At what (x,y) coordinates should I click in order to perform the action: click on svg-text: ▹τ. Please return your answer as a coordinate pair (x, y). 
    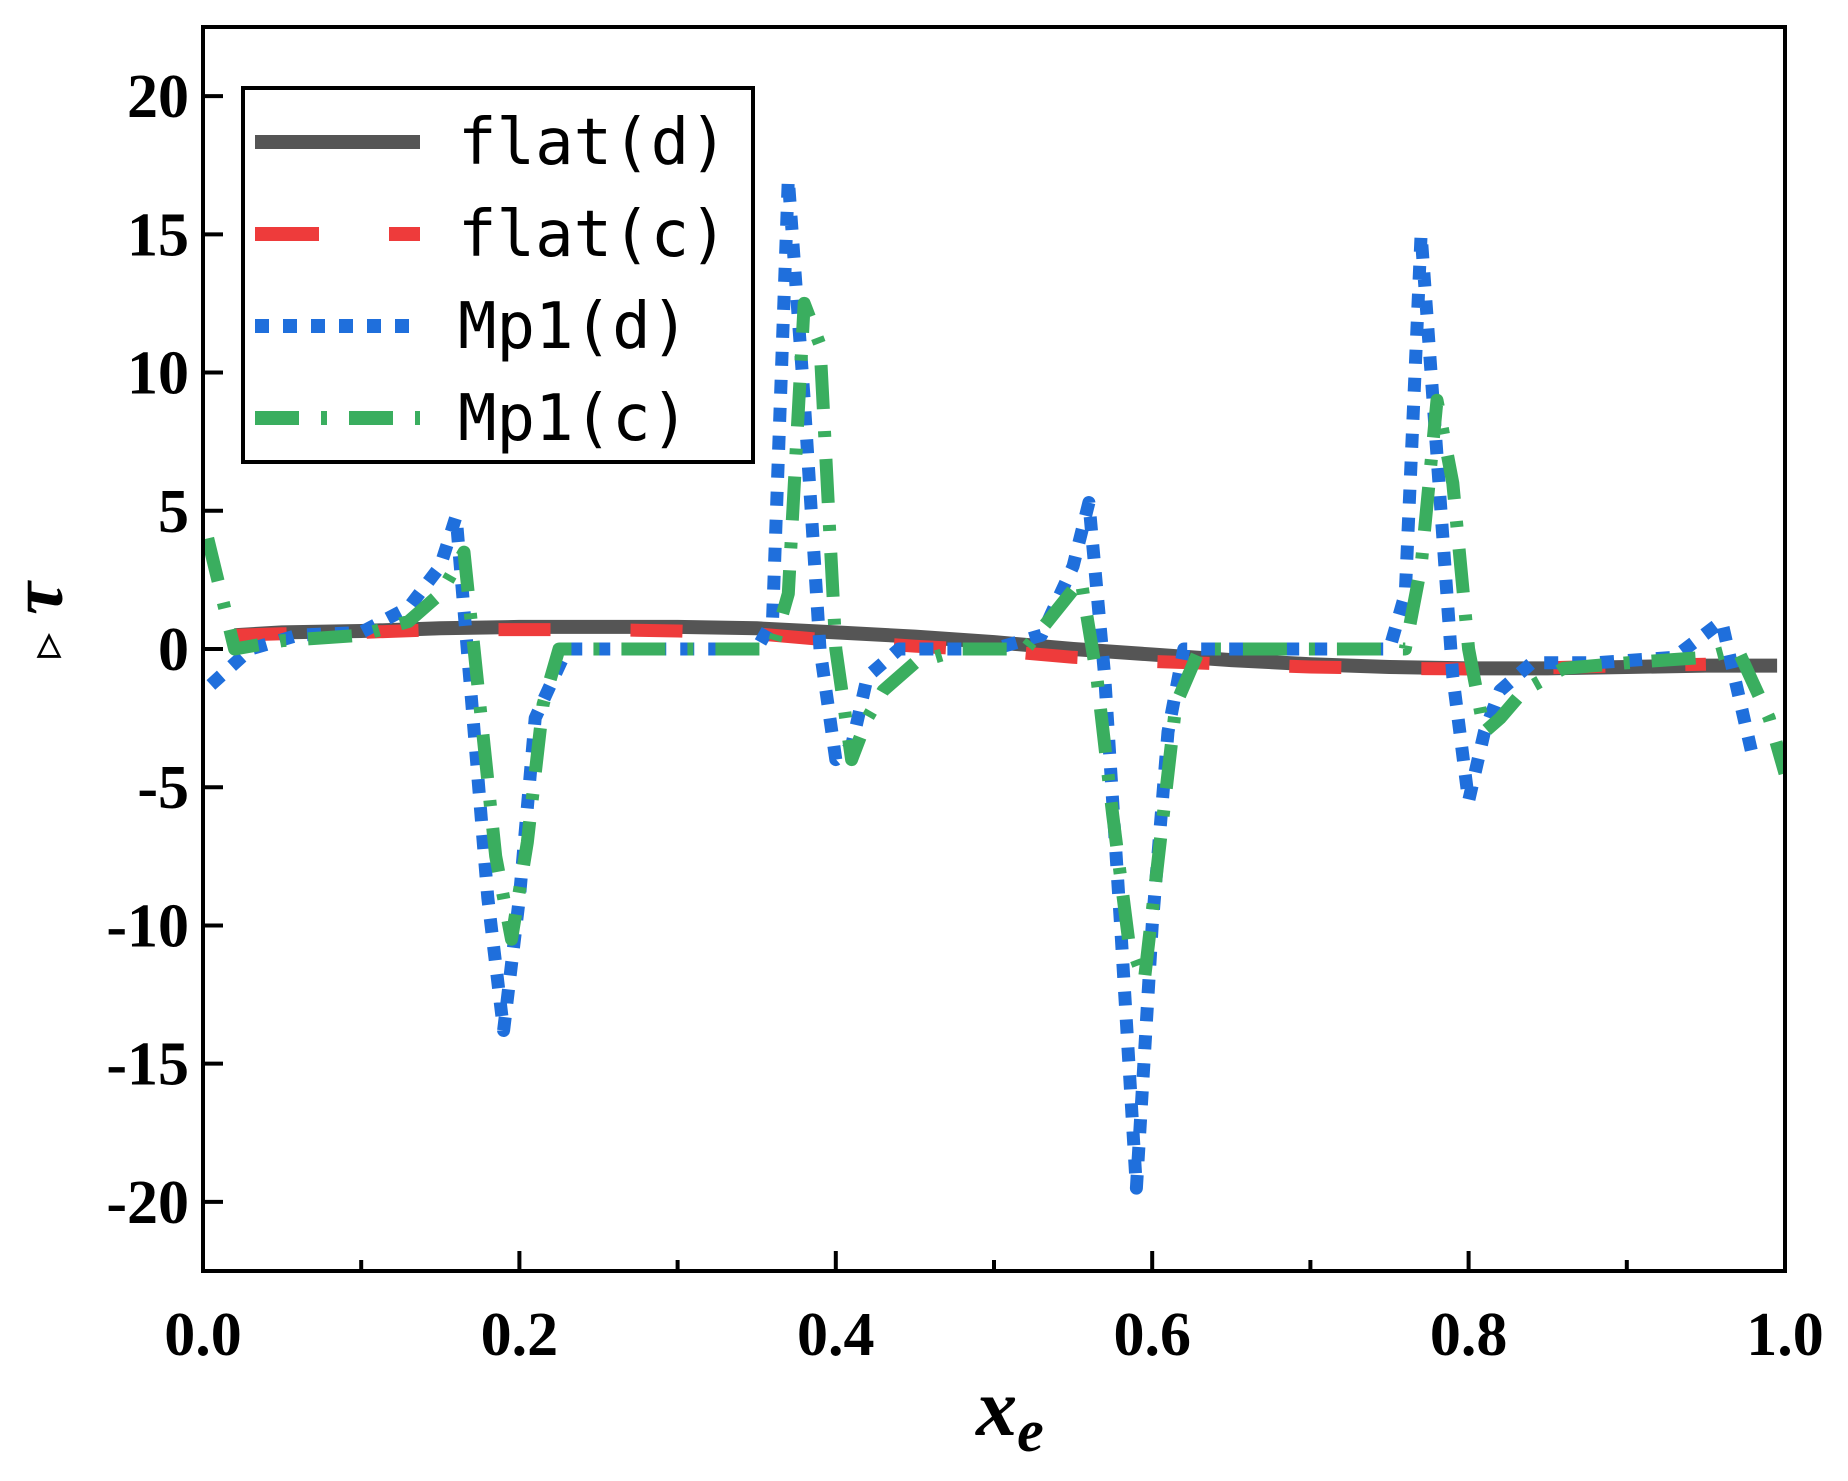
    Looking at the image, I should click on (39, 619).